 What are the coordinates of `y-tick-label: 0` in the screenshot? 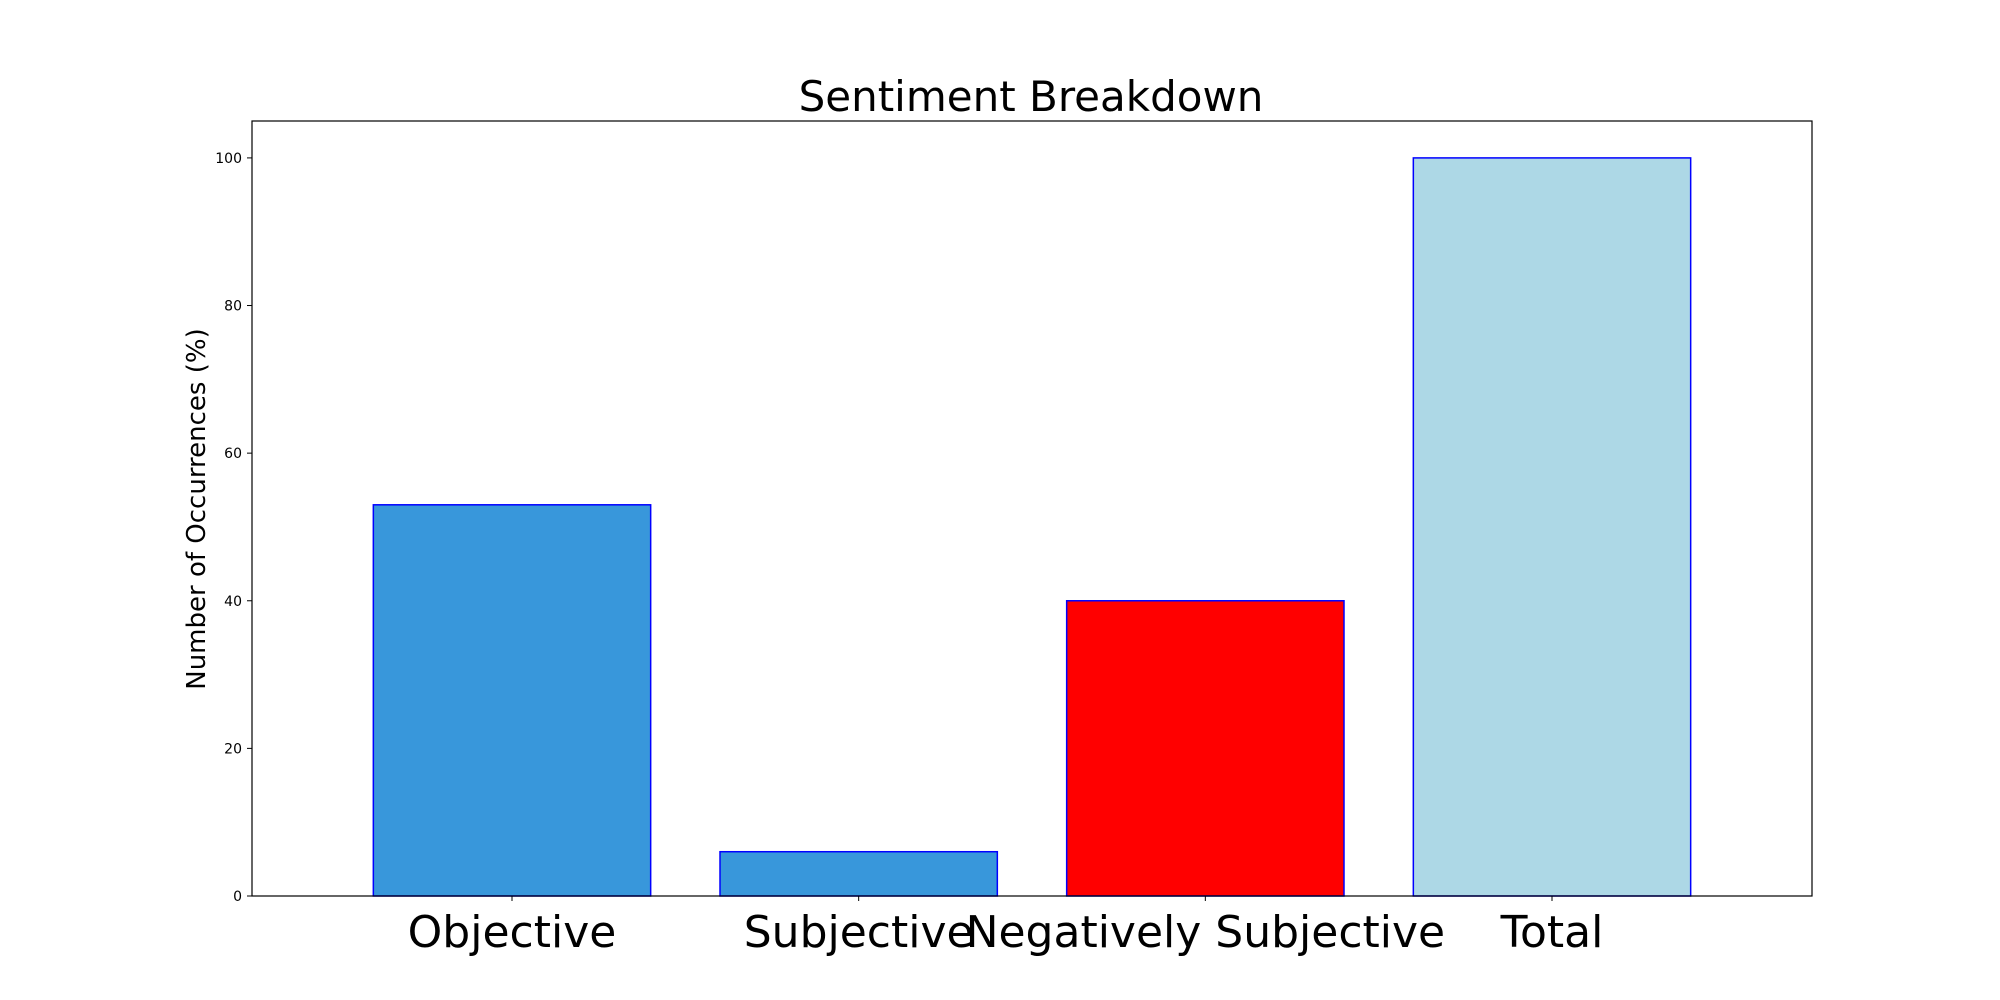 It's located at (237, 897).